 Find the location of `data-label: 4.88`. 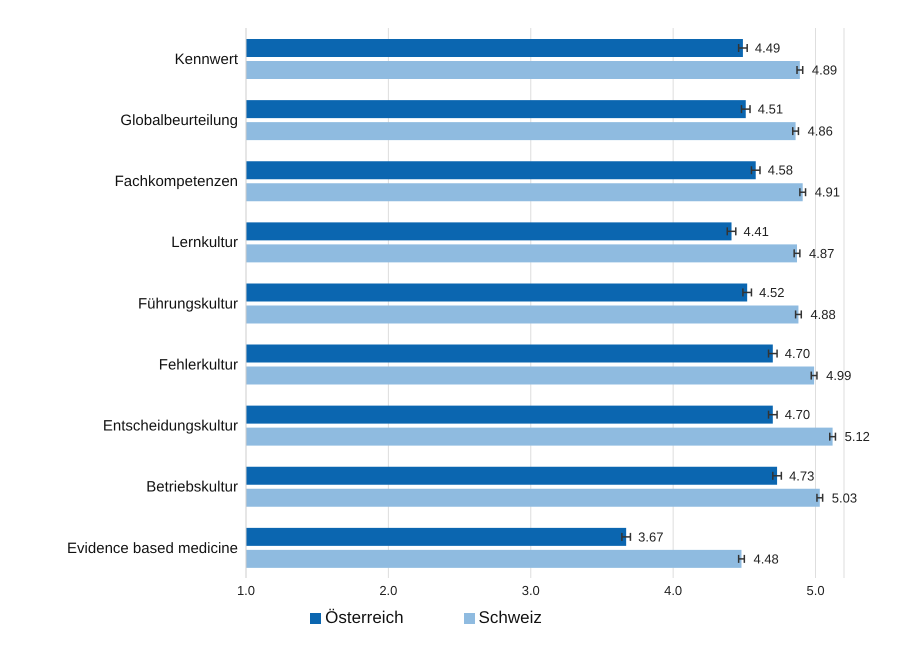

data-label: 4.88 is located at coordinates (823, 314).